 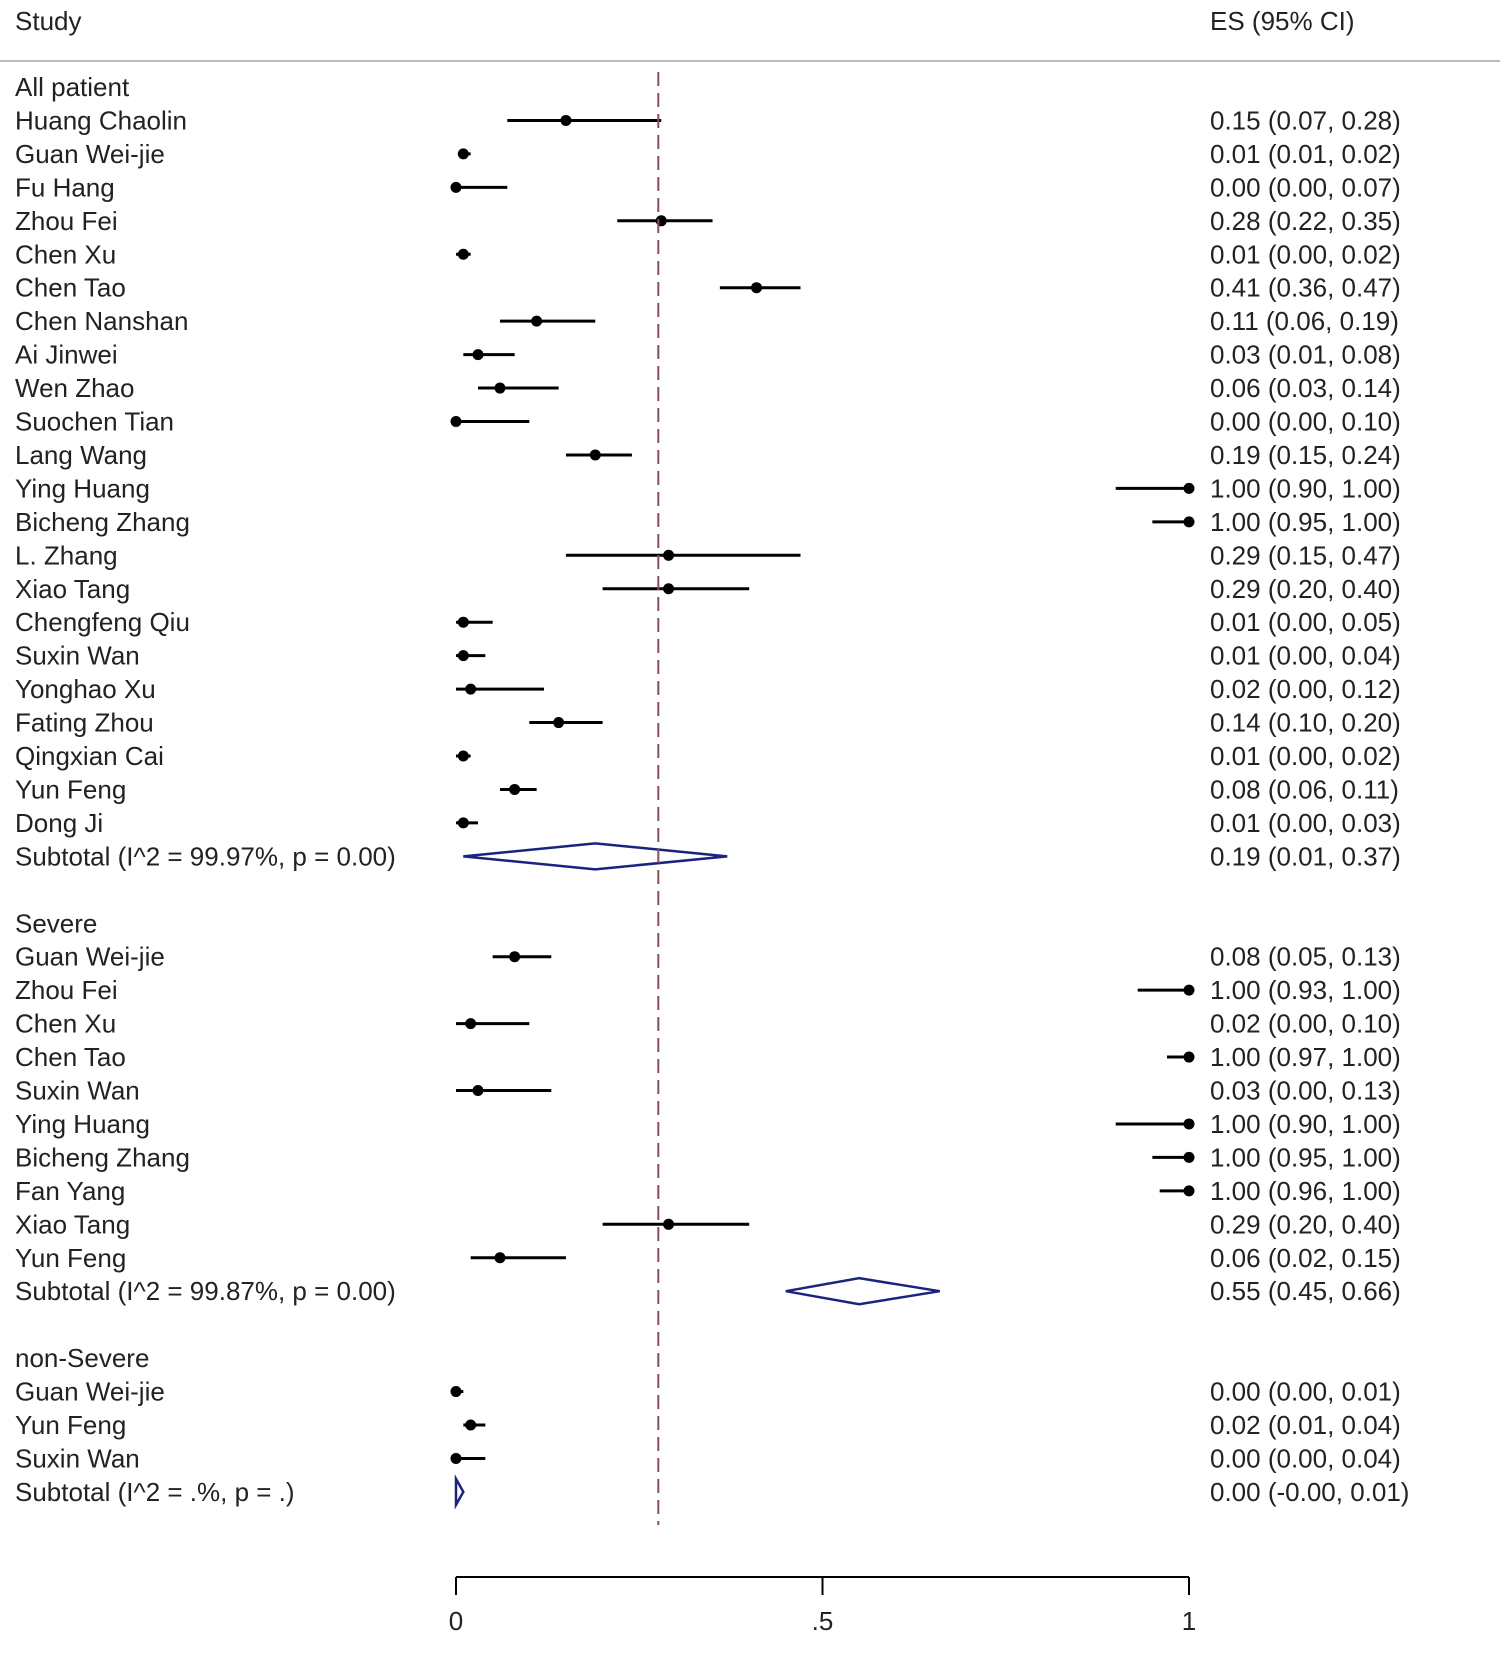 What do you see at coordinates (1305, 388) in the screenshot?
I see `es-value: 0.06 (0.03, 0.14)` at bounding box center [1305, 388].